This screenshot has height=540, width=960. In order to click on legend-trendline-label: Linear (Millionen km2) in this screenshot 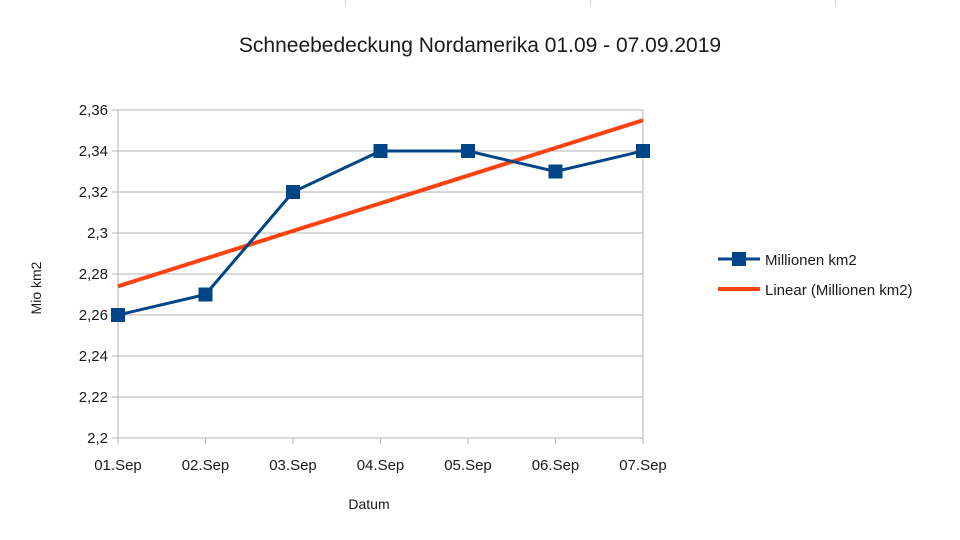, I will do `click(839, 290)`.